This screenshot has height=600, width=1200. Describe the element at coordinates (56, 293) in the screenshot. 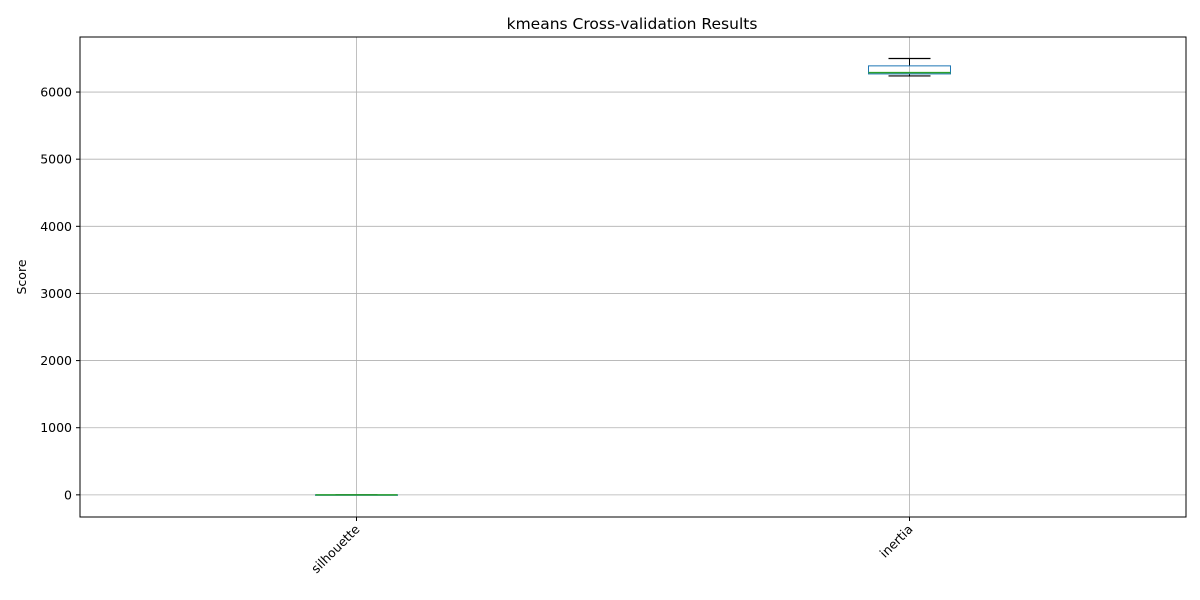

I see `y-tick-label: 3000` at that location.